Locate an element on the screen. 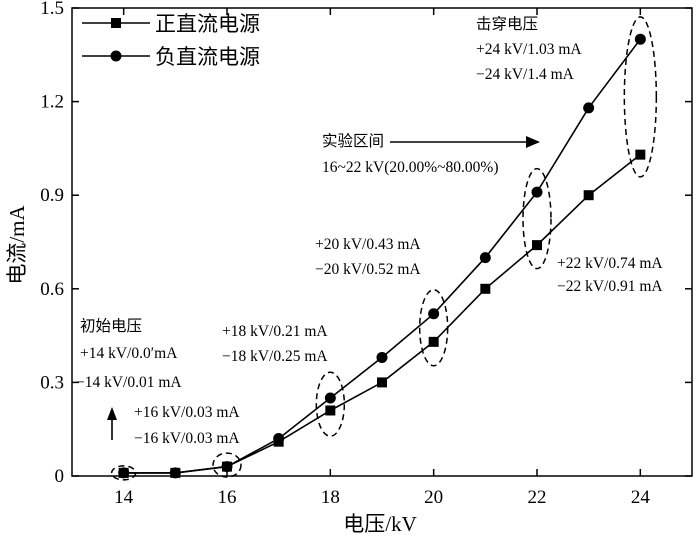 This screenshot has height=540, width=700. legend-marker-square is located at coordinates (116, 23).